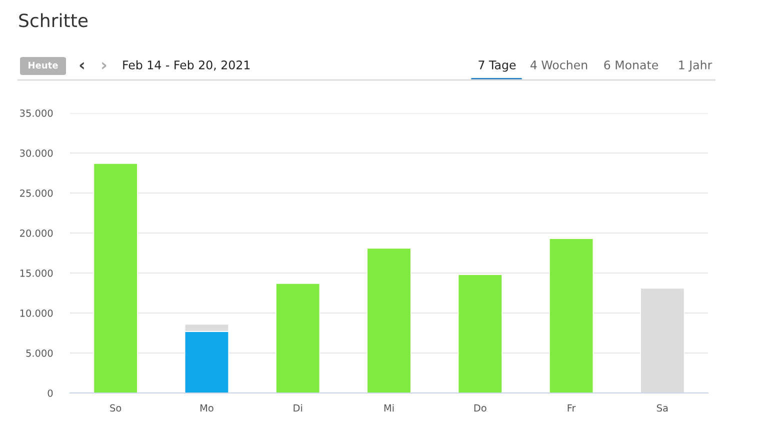 This screenshot has width=758, height=440. I want to click on text: 4 Wochen, so click(559, 65).